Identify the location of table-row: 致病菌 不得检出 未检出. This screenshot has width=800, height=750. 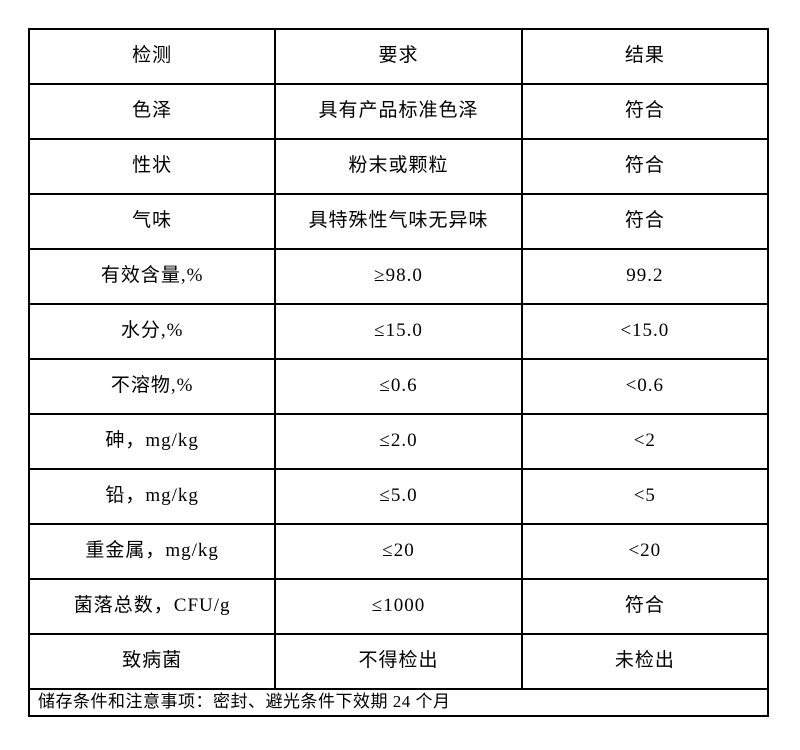
(398, 661).